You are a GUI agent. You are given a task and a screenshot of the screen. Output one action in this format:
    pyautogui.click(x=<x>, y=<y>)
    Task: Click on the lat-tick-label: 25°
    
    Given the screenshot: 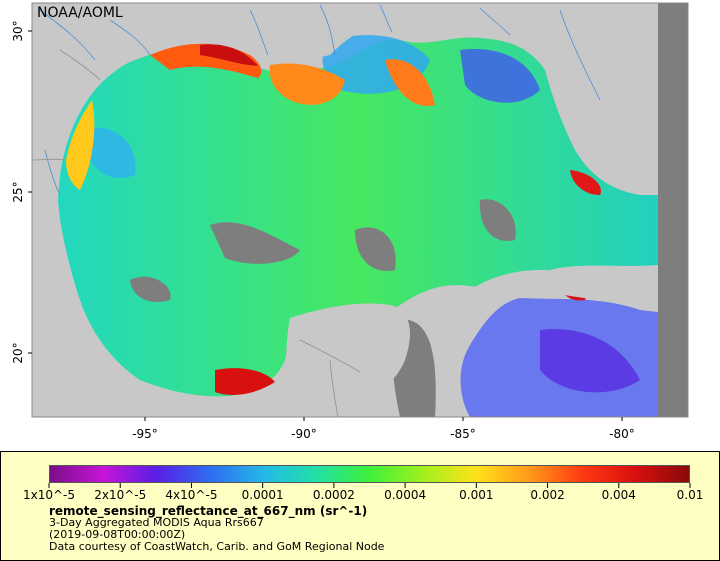 What is the action you would take?
    pyautogui.click(x=18, y=191)
    